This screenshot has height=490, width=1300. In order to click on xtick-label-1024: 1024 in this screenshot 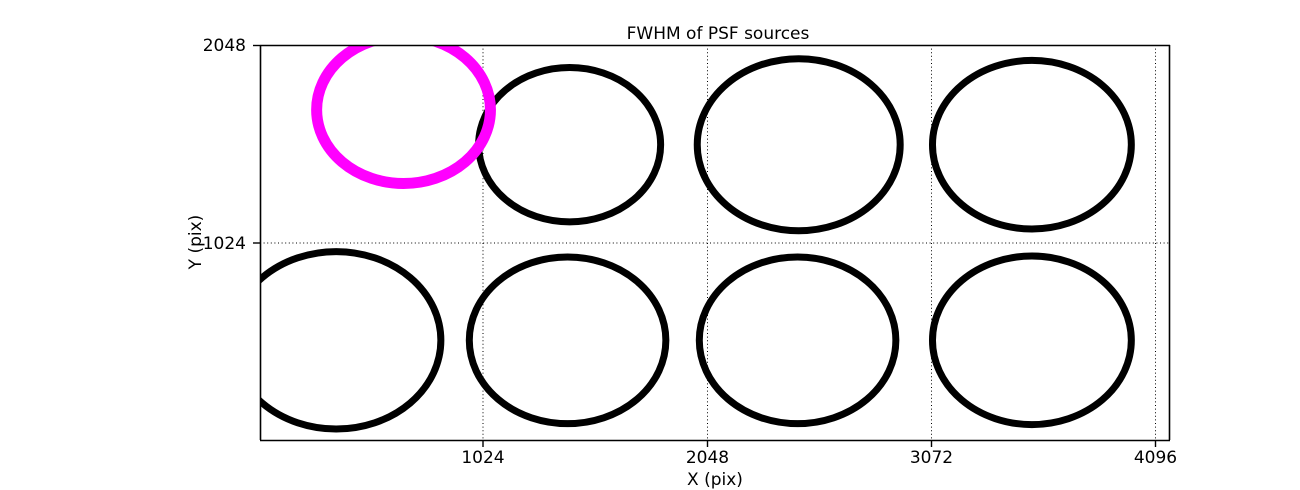, I will do `click(482, 458)`.